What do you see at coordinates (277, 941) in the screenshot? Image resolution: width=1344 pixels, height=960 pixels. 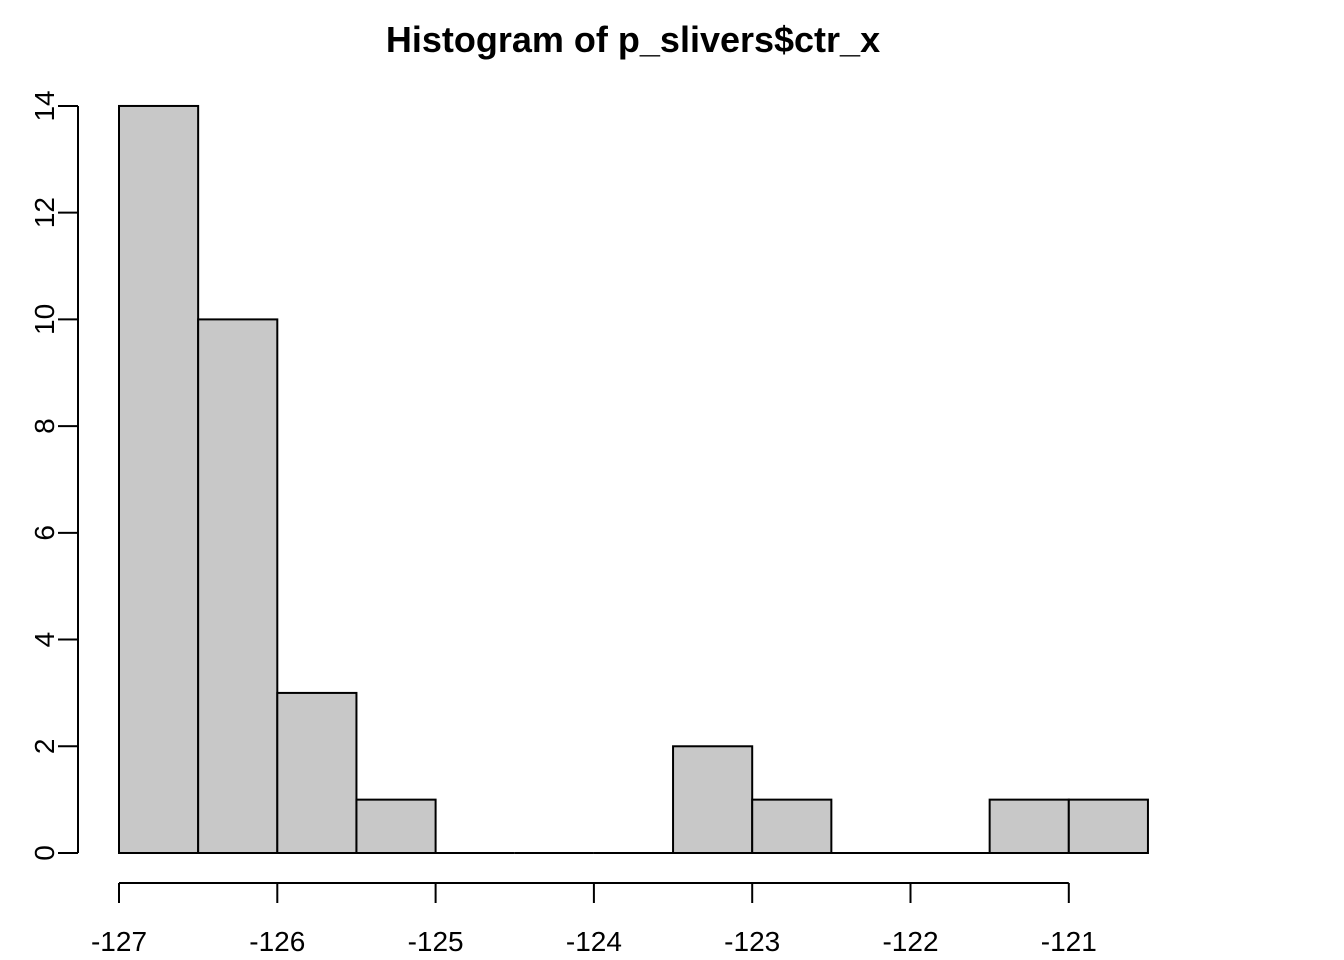 I see `x-tick-label: -126` at bounding box center [277, 941].